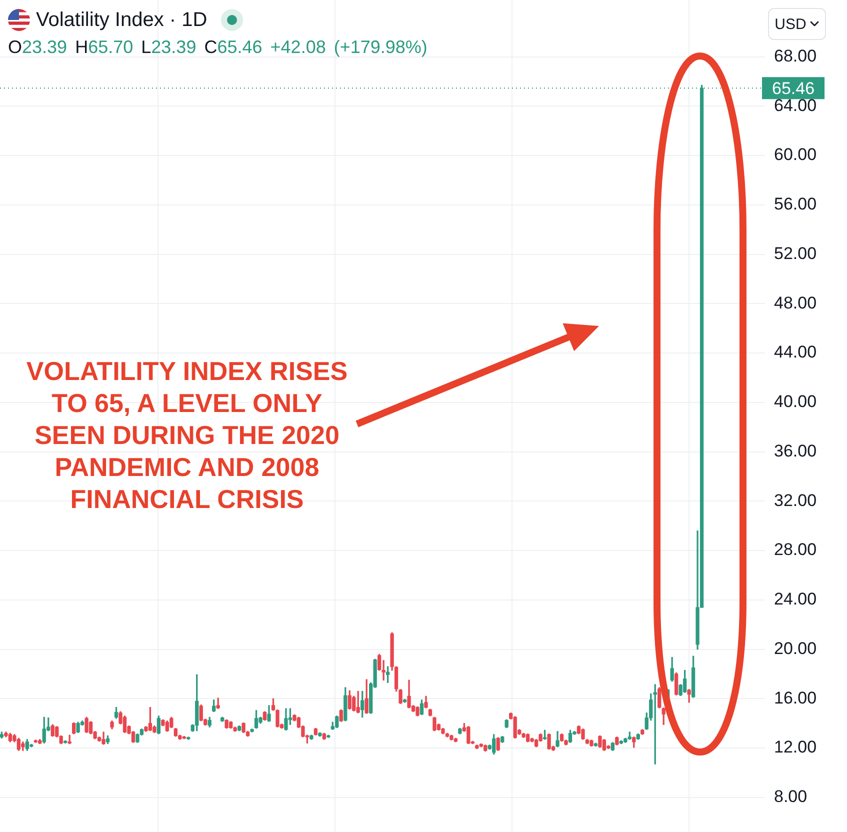 The height and width of the screenshot is (832, 847). I want to click on y-tick-label: 16.00, so click(795, 698).